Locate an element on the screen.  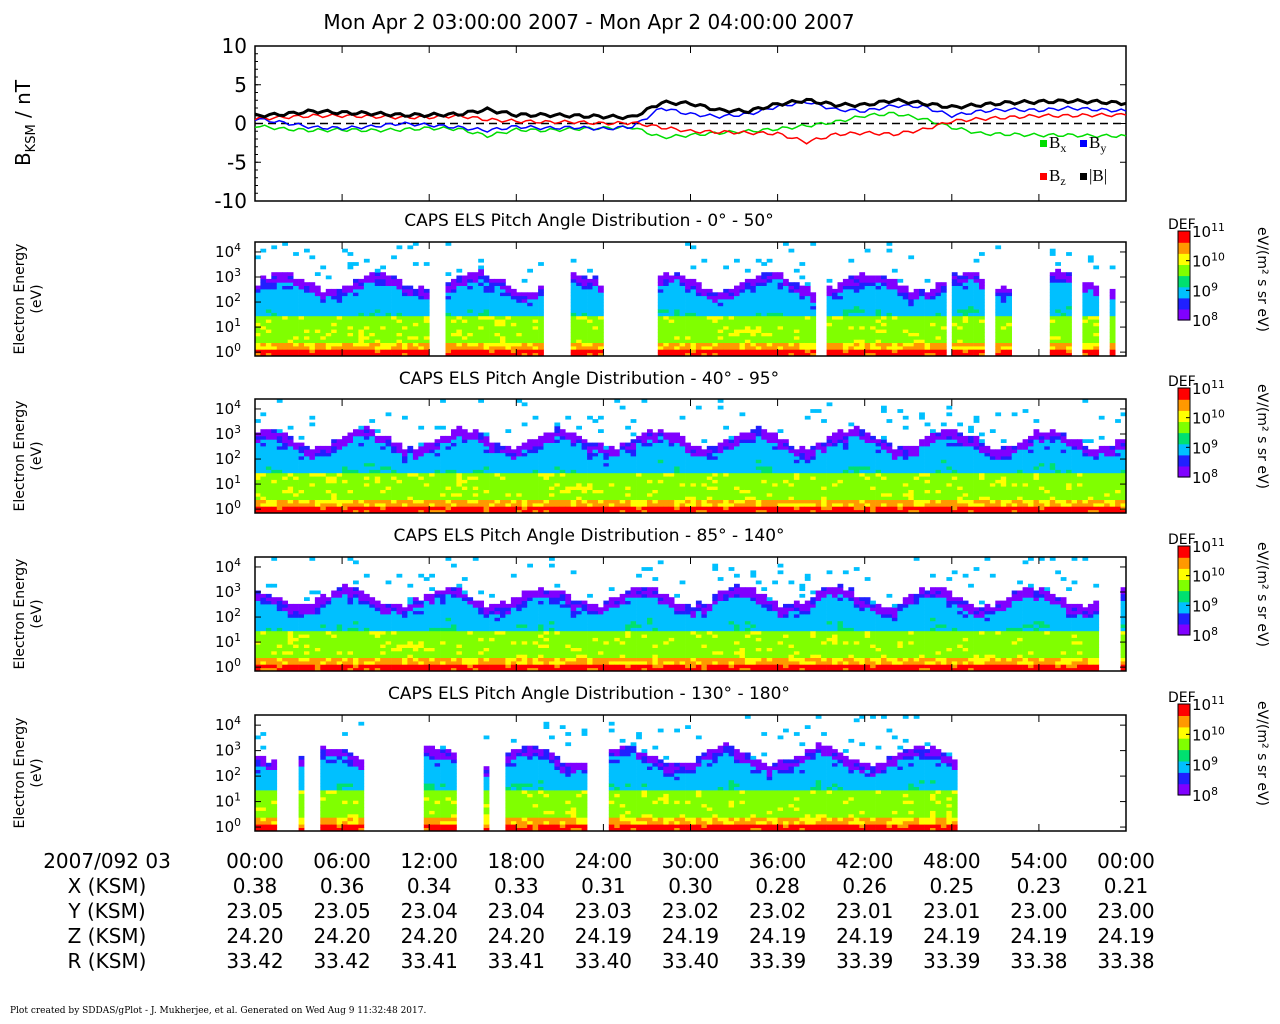
mag-ytick-label: 10 is located at coordinates (234, 46).